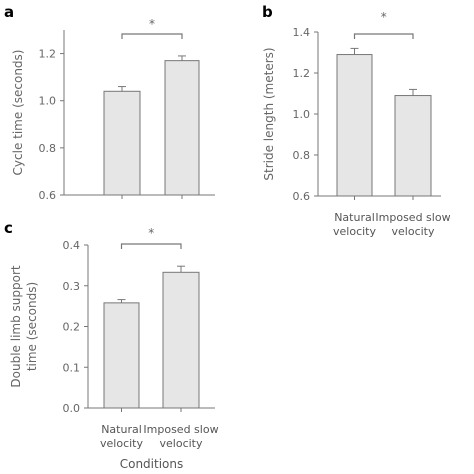 This screenshot has width=474, height=474. I want to click on y-axis-title: time (seconds), so click(32, 326).